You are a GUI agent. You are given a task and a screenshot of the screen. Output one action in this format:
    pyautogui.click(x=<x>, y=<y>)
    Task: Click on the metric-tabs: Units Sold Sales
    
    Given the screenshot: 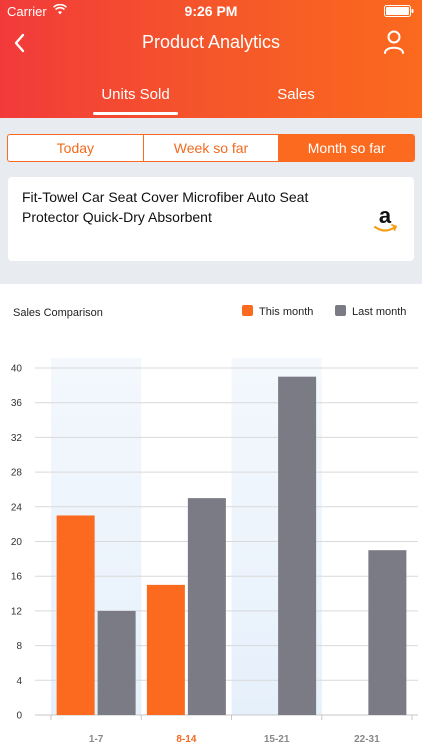 What is the action you would take?
    pyautogui.click(x=211, y=99)
    